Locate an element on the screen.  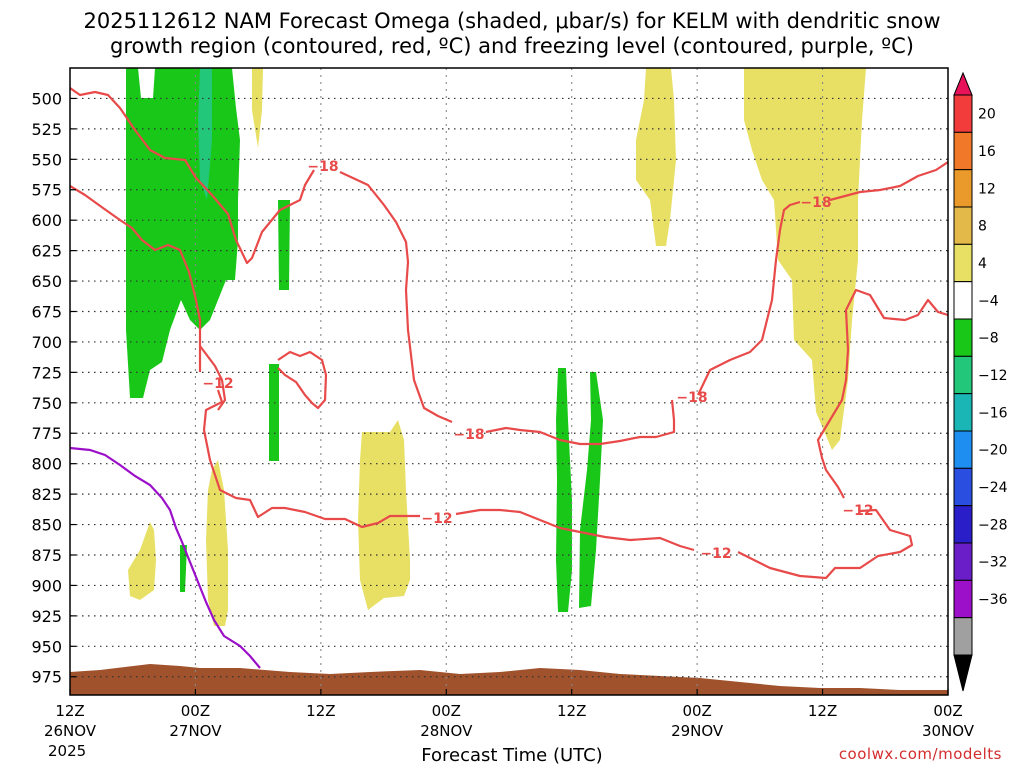
colorbar-top-arrow is located at coordinates (963, 83).